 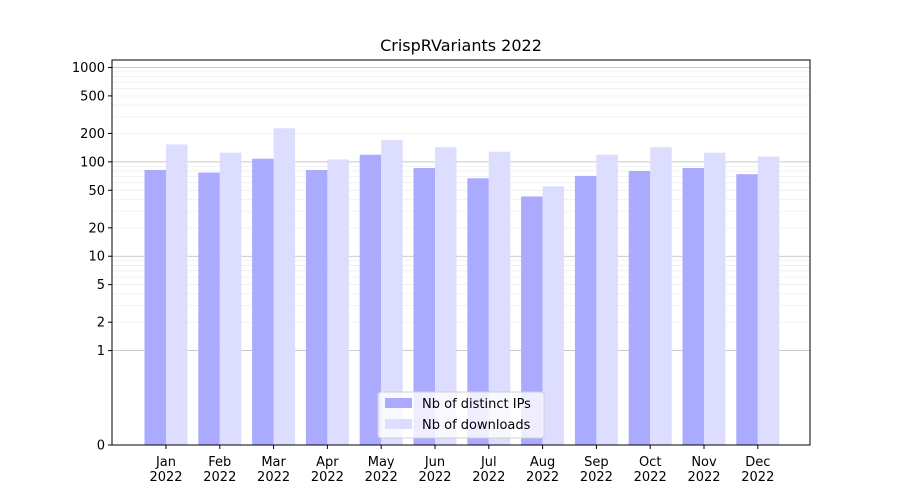 What do you see at coordinates (596, 470) in the screenshot?
I see `x-tick-label: Sep 2022` at bounding box center [596, 470].